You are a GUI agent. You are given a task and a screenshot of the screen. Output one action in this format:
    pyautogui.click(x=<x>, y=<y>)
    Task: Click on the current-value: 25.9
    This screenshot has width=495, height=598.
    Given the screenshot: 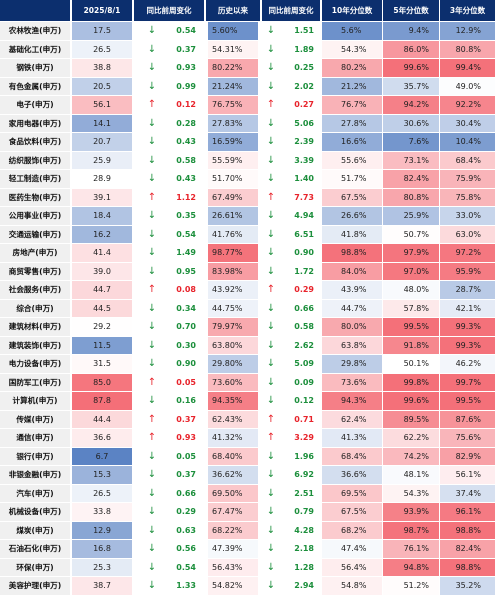 What is the action you would take?
    pyautogui.click(x=102, y=160)
    